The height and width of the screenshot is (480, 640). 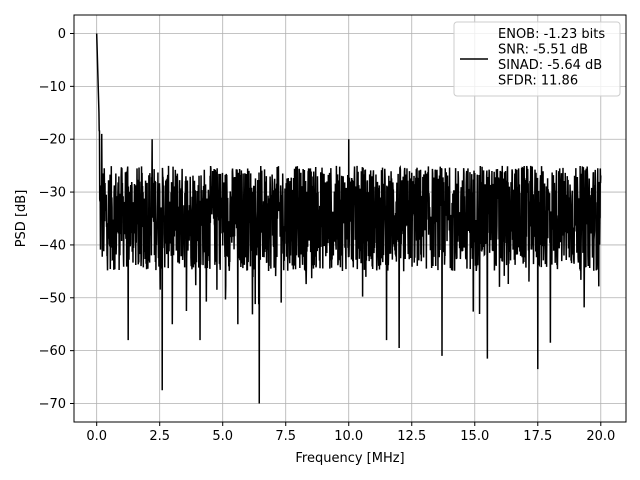 I want to click on y-tick-label: −50, so click(x=52, y=298).